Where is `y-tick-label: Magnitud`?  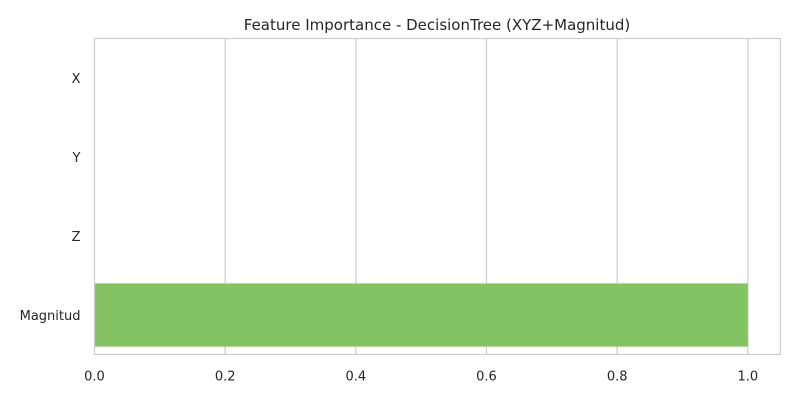
y-tick-label: Magnitud is located at coordinates (50, 316).